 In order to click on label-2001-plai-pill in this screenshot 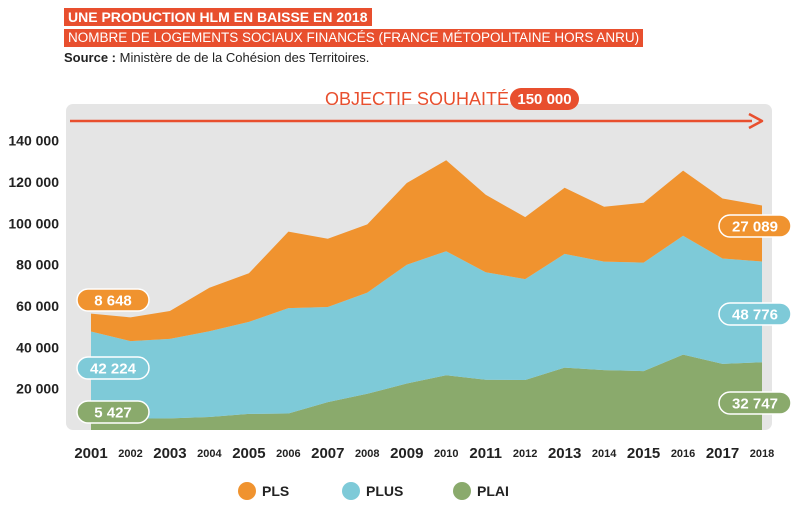, I will do `click(113, 412)`.